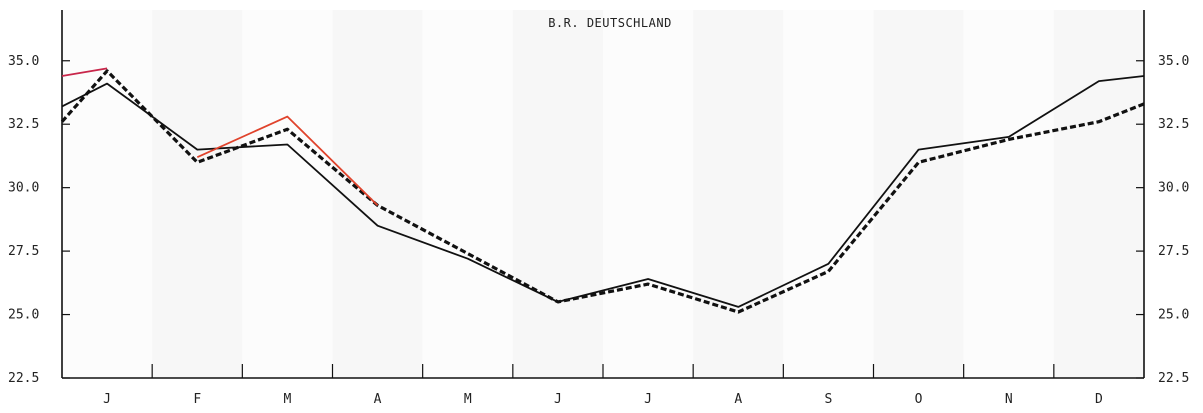 Image resolution: width=1203 pixels, height=413 pixels. I want to click on right-y-tick-label: 25.0, so click(1173, 315).